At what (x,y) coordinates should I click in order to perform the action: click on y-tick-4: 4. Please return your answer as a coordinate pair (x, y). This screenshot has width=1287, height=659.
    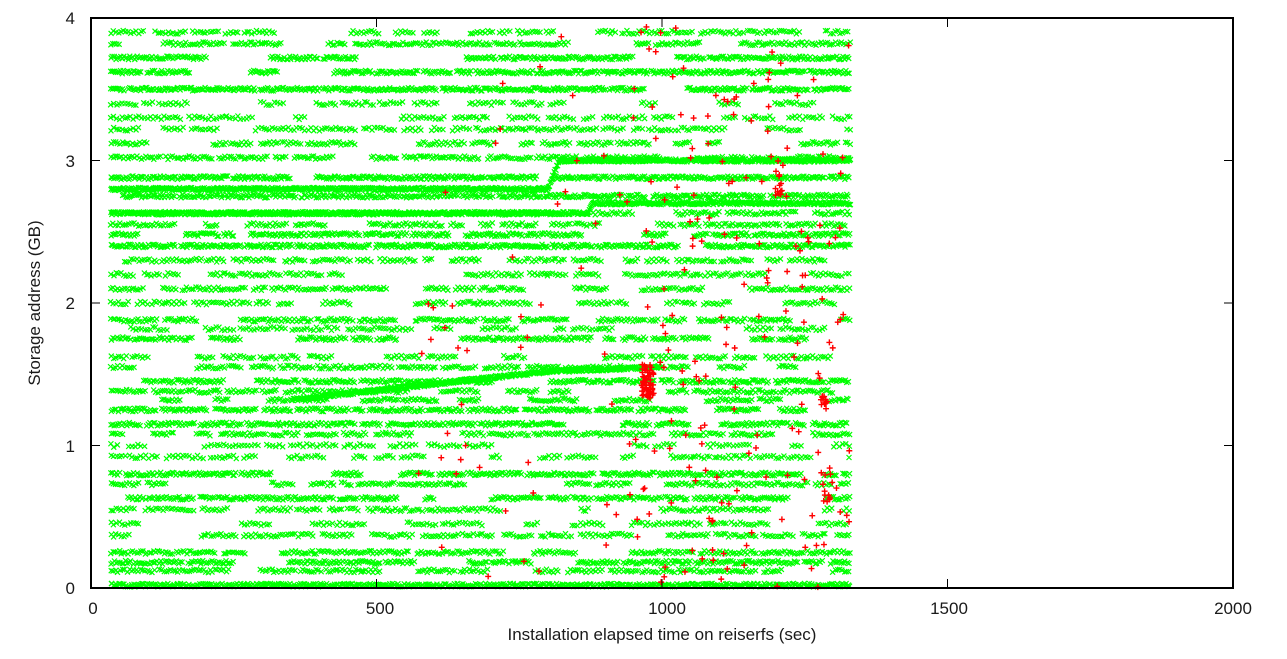
    Looking at the image, I should click on (70, 18).